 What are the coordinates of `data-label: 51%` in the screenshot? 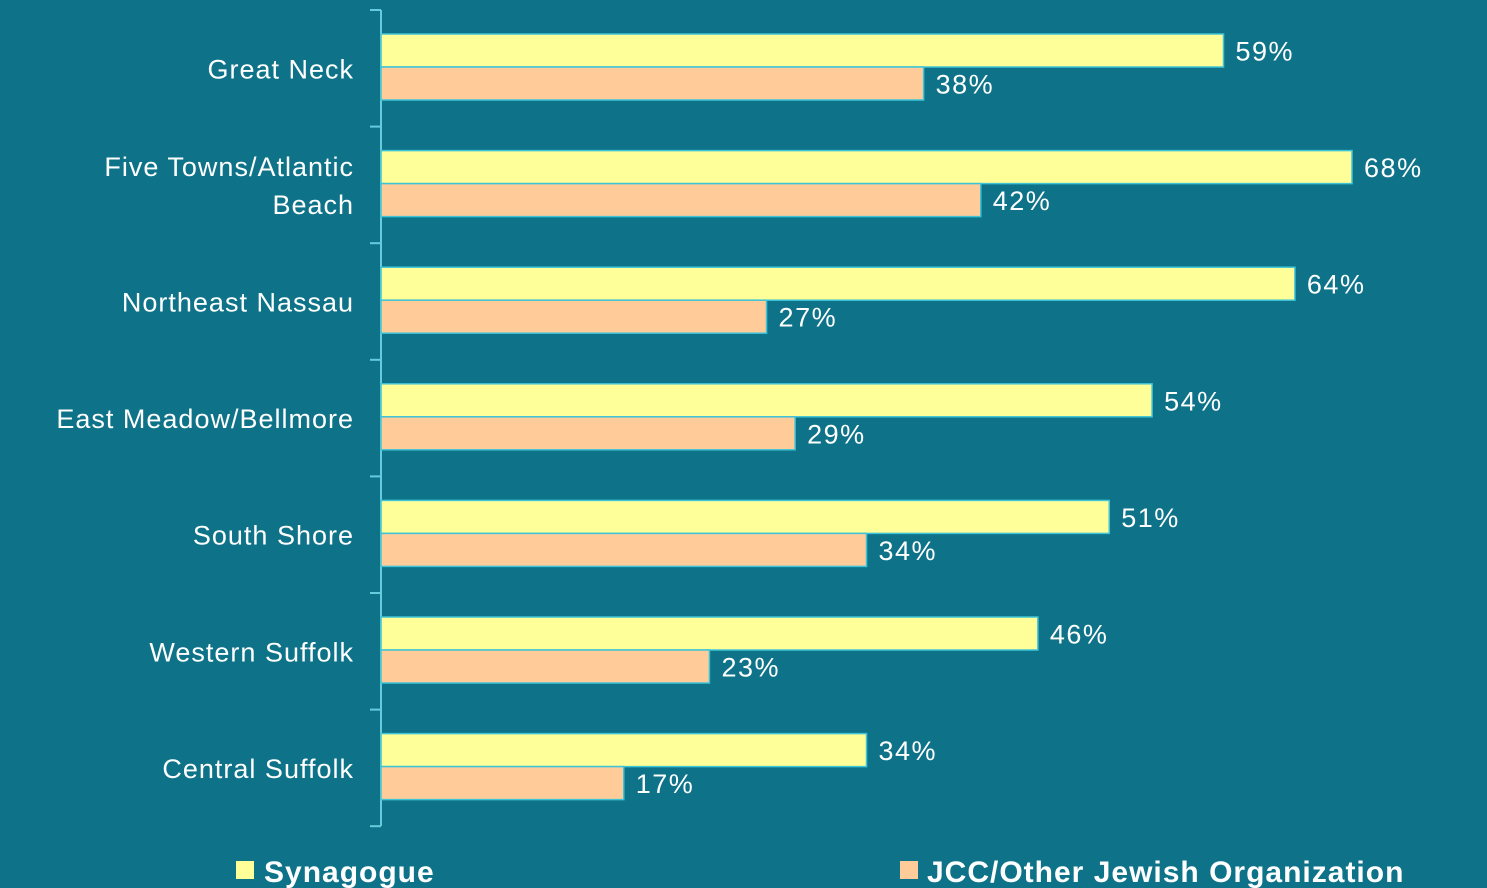 It's located at (1150, 518).